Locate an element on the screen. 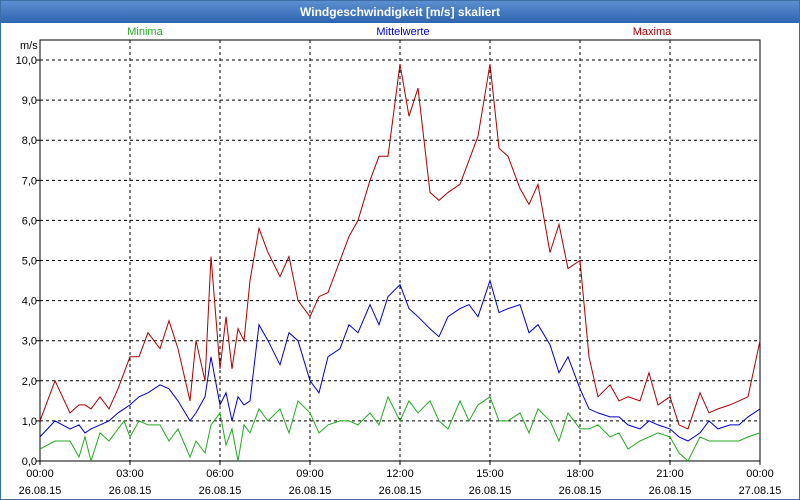 This screenshot has height=500, width=800. y-tick-label: 9,0 is located at coordinates (29, 101).